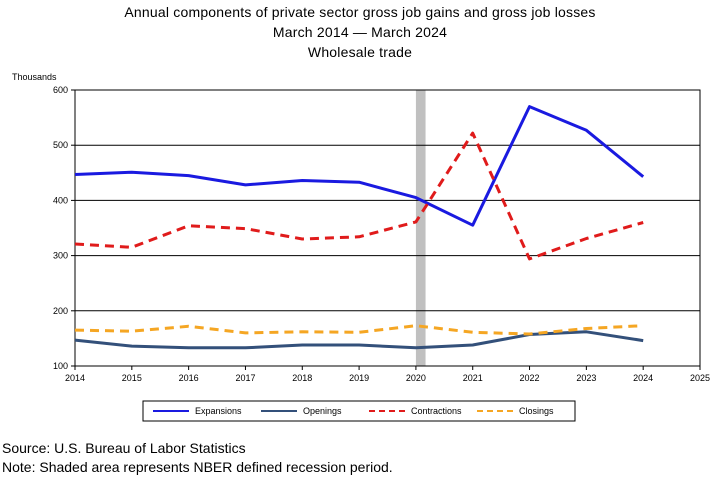 The width and height of the screenshot is (720, 480). What do you see at coordinates (700, 378) in the screenshot?
I see `x-tick-label-2025: 2025` at bounding box center [700, 378].